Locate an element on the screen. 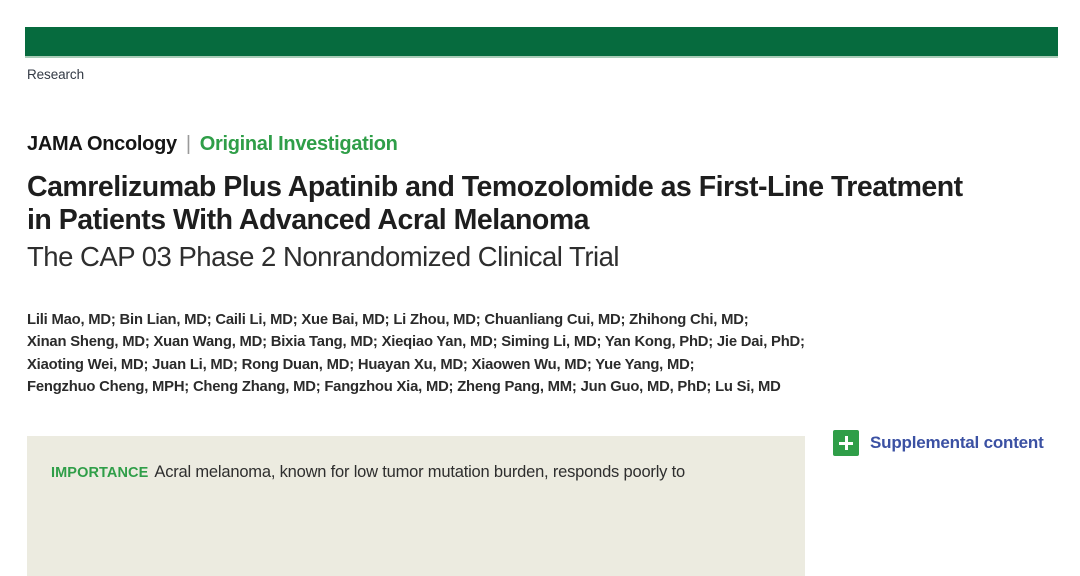 This screenshot has height=576, width=1080. supplemental-content-link: Supplemental content is located at coordinates (938, 443).